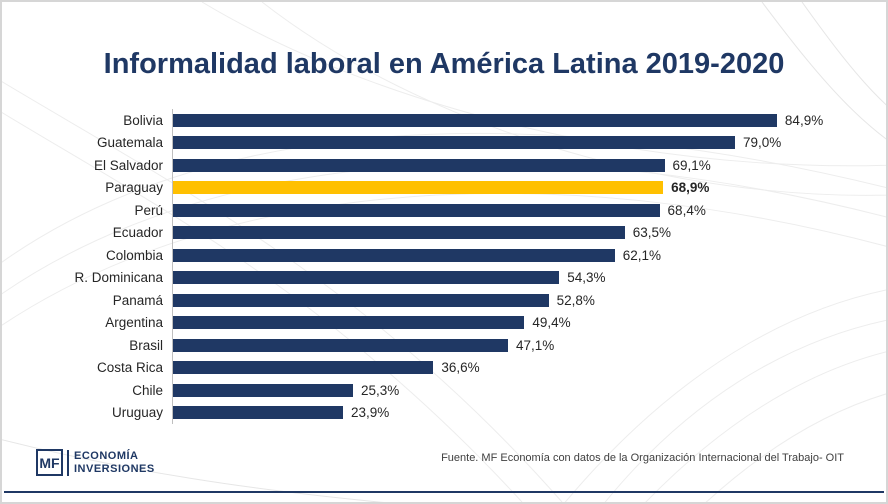 This screenshot has height=504, width=888. Describe the element at coordinates (370, 413) in the screenshot. I see `value-label: 23,9%` at that location.